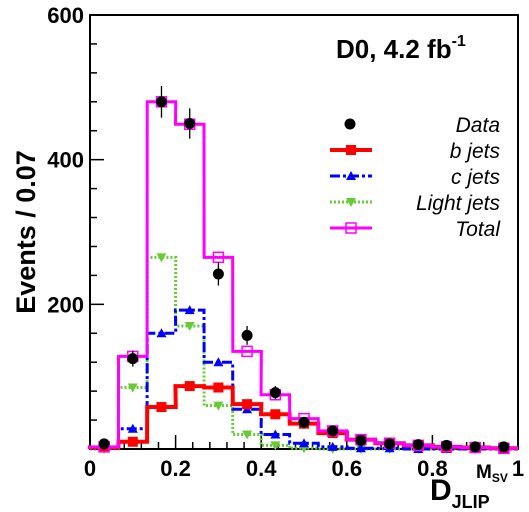 The image size is (529, 512). What do you see at coordinates (432, 468) in the screenshot?
I see `x-tick-label: 0.8` at bounding box center [432, 468].